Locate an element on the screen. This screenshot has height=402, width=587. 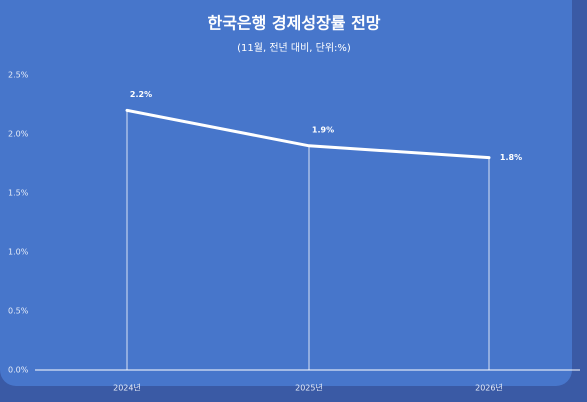
y-tick-label: 1.5% is located at coordinates (18, 193).